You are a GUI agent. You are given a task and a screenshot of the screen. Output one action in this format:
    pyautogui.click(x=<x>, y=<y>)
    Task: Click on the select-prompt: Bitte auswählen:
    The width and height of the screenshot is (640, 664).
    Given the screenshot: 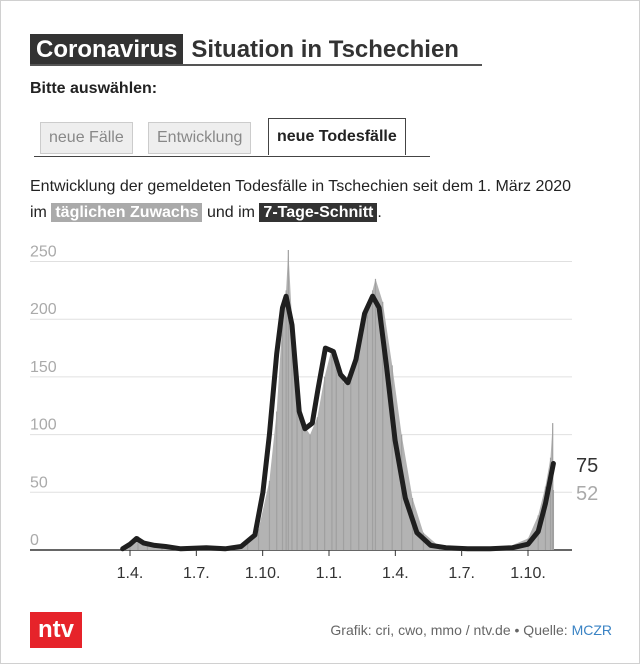 What is the action you would take?
    pyautogui.click(x=94, y=88)
    